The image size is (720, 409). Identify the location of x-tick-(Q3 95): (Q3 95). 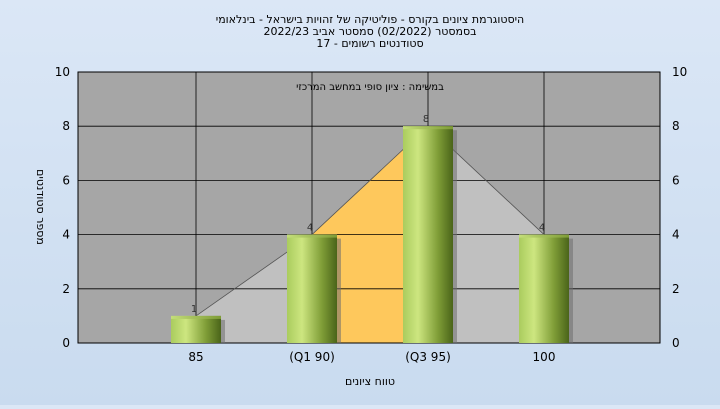
(428, 357).